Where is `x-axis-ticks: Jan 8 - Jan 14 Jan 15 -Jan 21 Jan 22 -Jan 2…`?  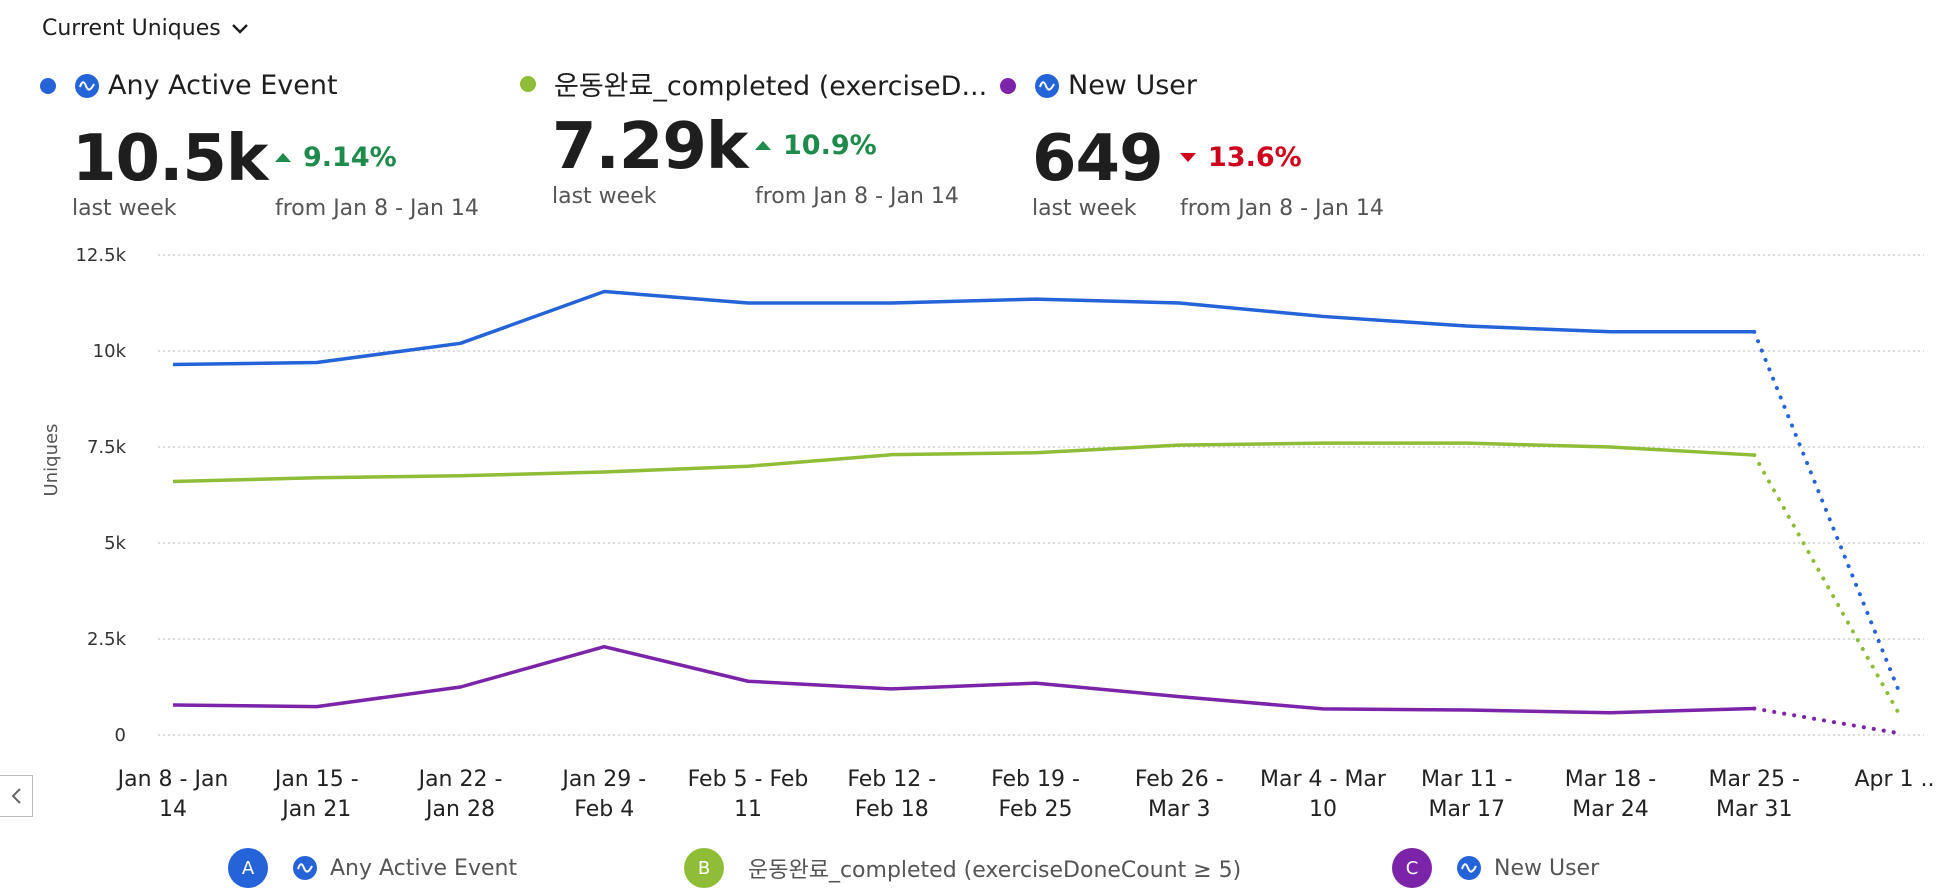
x-axis-ticks: Jan 8 - Jan 14 Jan 15 -Jan 21 Jan 22 -Jan 2… is located at coordinates (1026, 794).